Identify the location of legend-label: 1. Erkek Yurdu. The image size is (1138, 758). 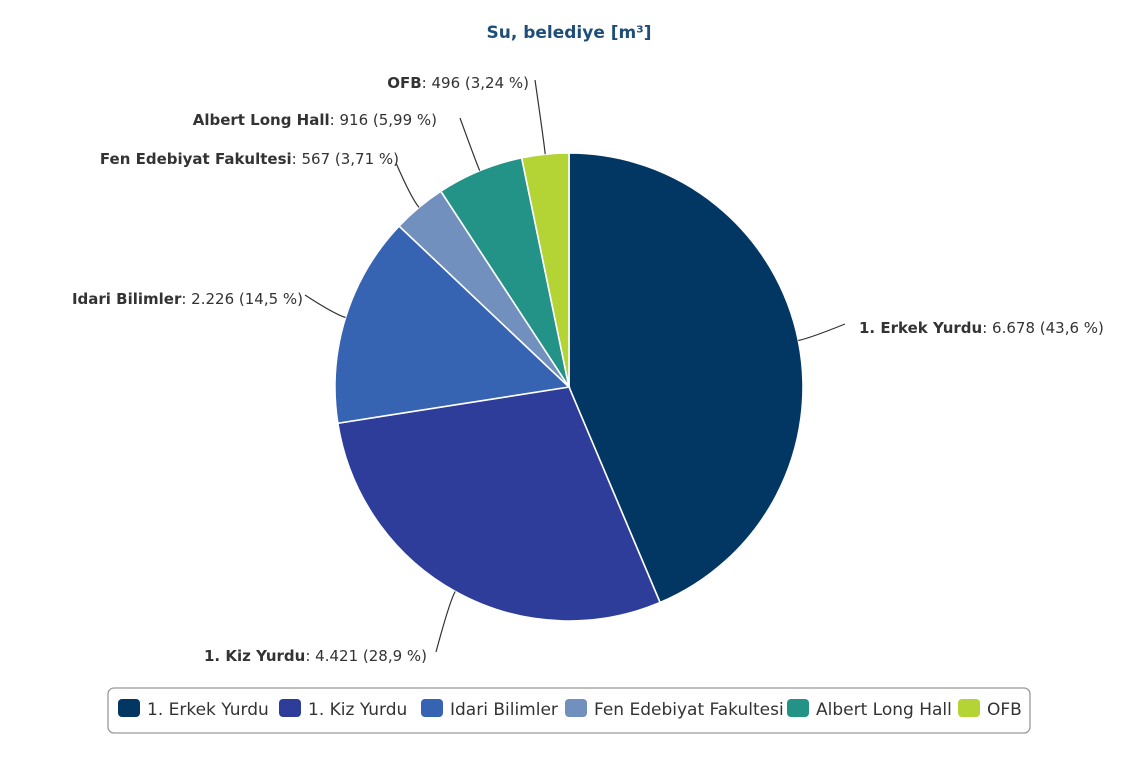
(208, 710).